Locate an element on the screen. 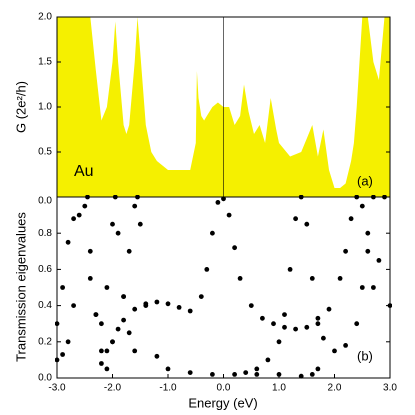  x-tick-label: 3.0 is located at coordinates (390, 388).